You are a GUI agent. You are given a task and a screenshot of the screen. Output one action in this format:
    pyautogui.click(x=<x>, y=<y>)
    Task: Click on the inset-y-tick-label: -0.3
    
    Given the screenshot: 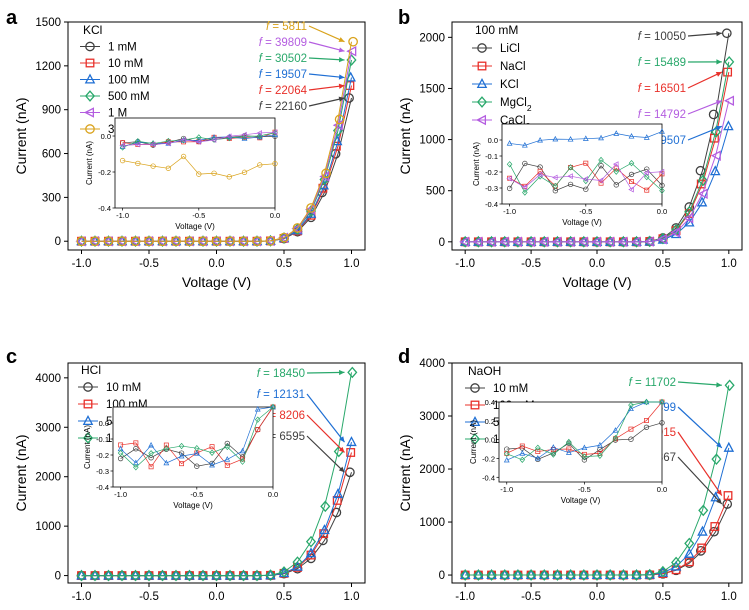 What is the action you would take?
    pyautogui.click(x=102, y=471)
    